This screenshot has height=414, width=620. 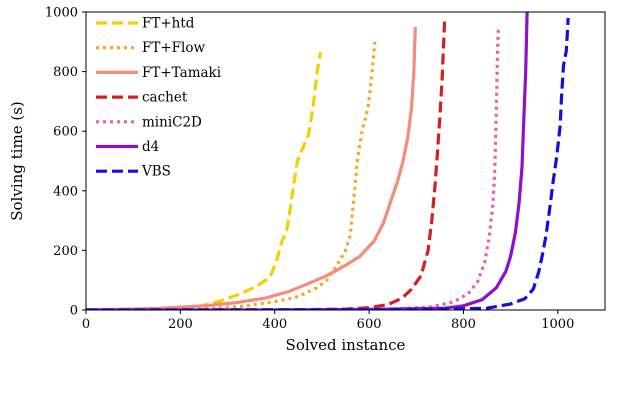 What do you see at coordinates (173, 48) in the screenshot?
I see `legend-label-1: FT+Flow` at bounding box center [173, 48].